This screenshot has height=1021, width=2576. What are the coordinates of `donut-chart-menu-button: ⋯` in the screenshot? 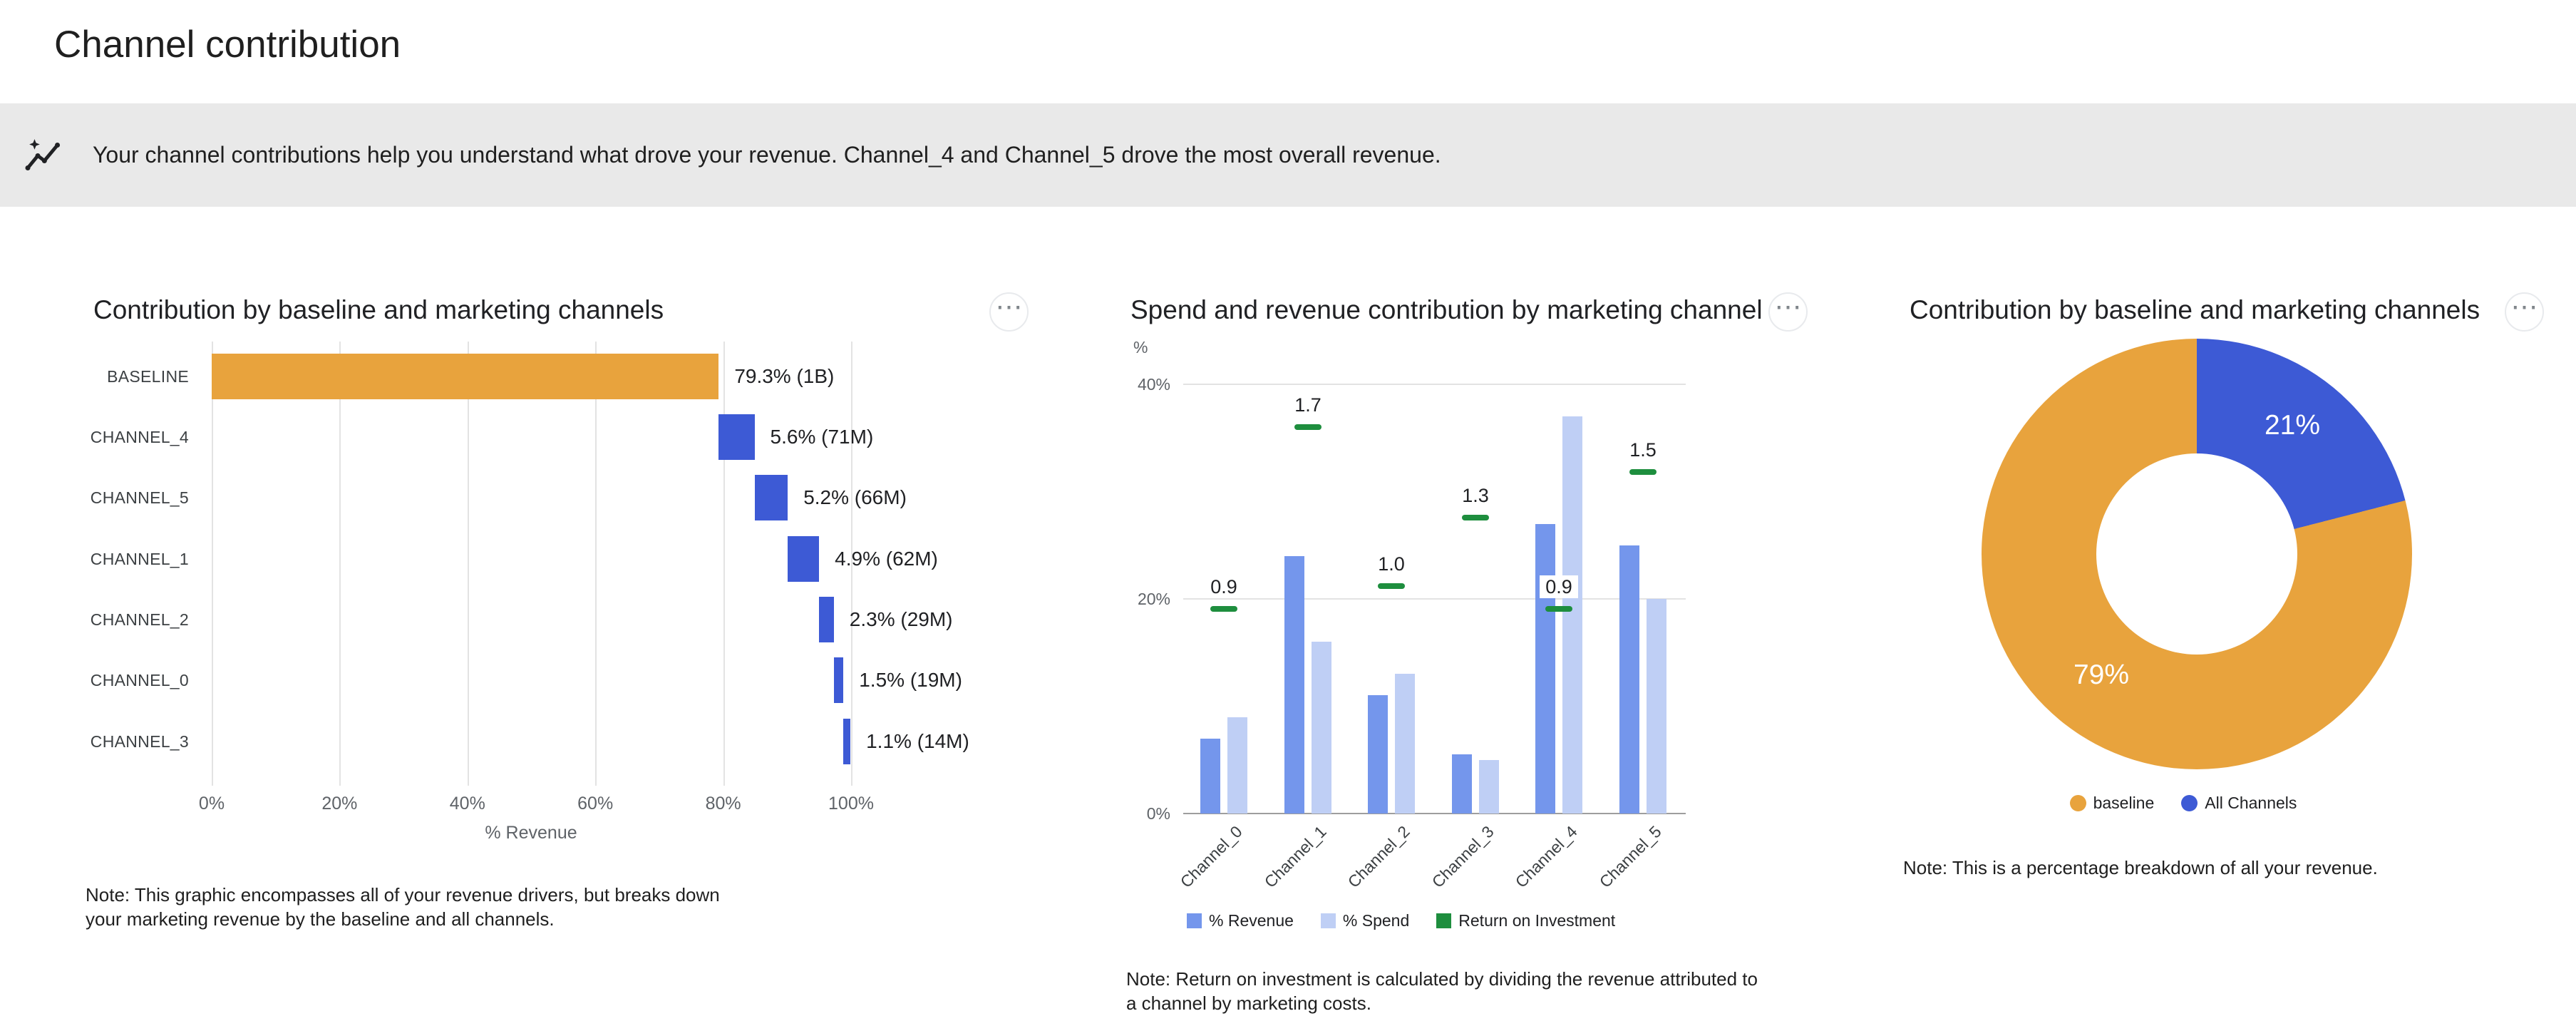 It's located at (2524, 312).